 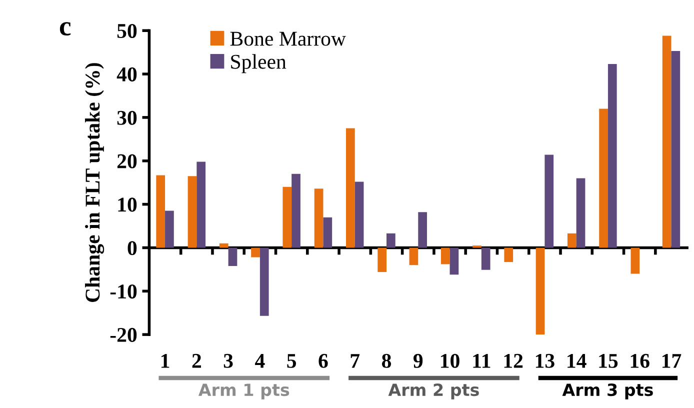 I want to click on x-tick-label: 15, so click(x=608, y=361).